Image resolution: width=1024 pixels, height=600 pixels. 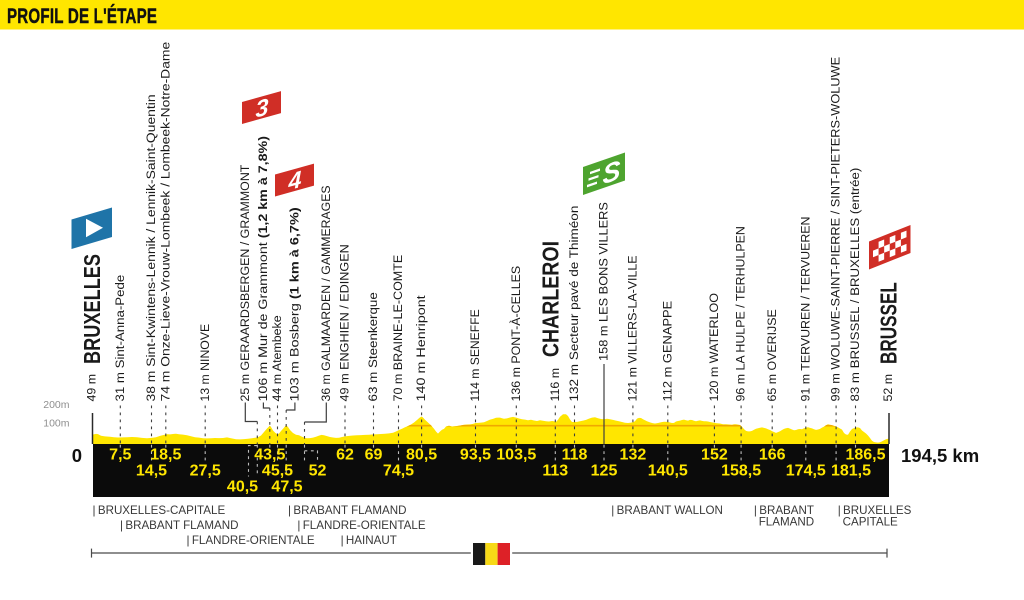 I want to click on svg-text: 52 m, so click(x=888, y=388).